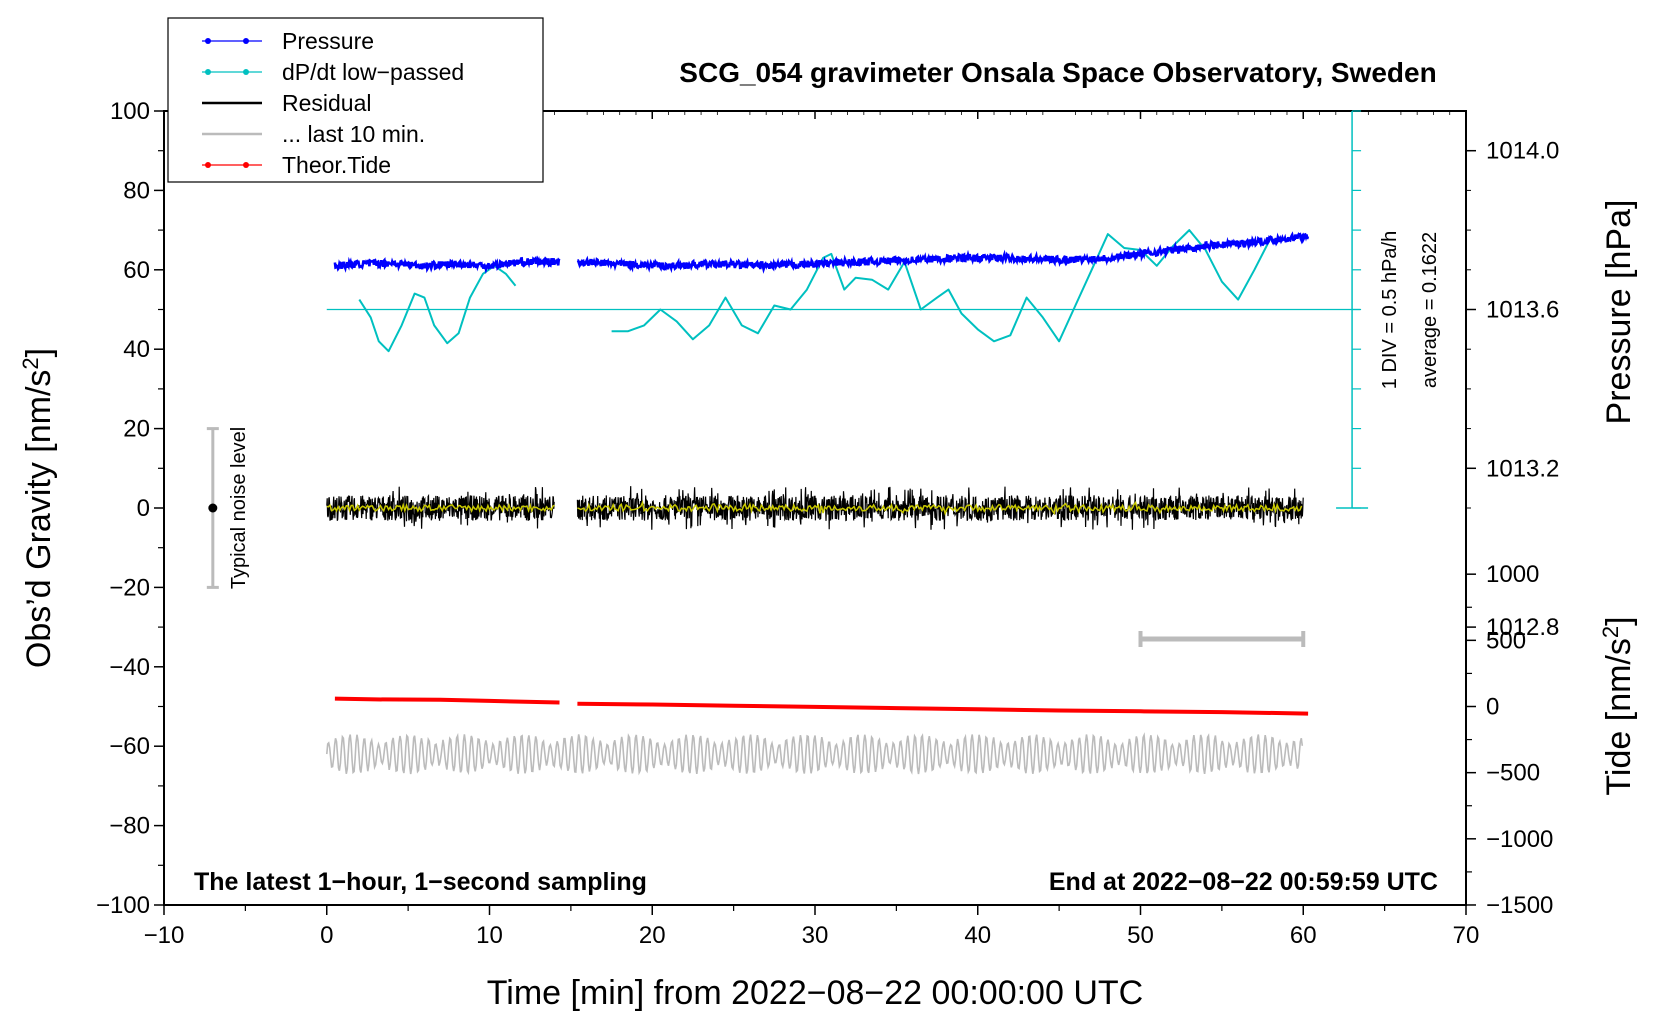 The width and height of the screenshot is (1660, 1020). I want to click on x-tick-label: 0, so click(326, 935).